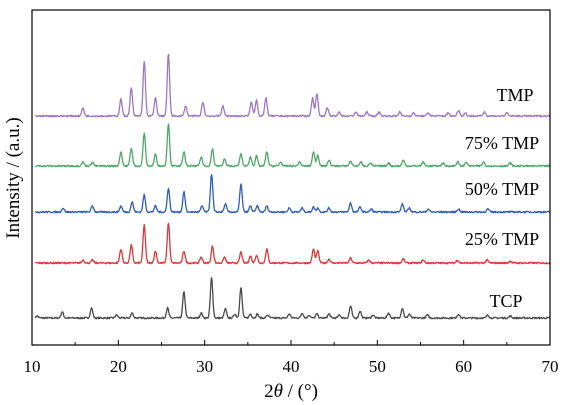  Describe the element at coordinates (292, 298) in the screenshot. I see `series-line-tcp` at that location.